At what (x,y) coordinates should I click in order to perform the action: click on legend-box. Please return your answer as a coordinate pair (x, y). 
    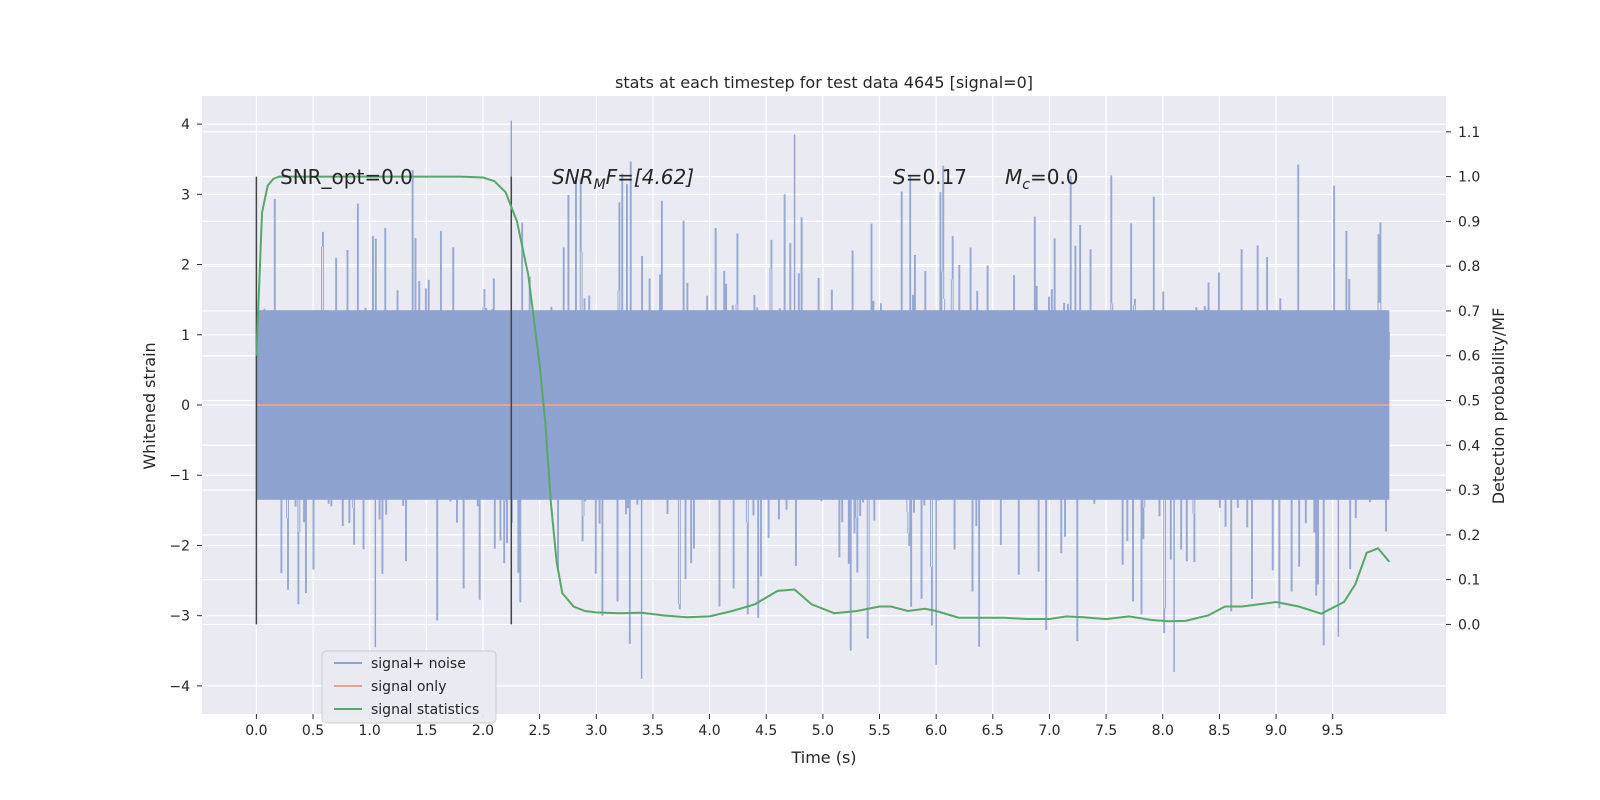
    Looking at the image, I should click on (409, 687).